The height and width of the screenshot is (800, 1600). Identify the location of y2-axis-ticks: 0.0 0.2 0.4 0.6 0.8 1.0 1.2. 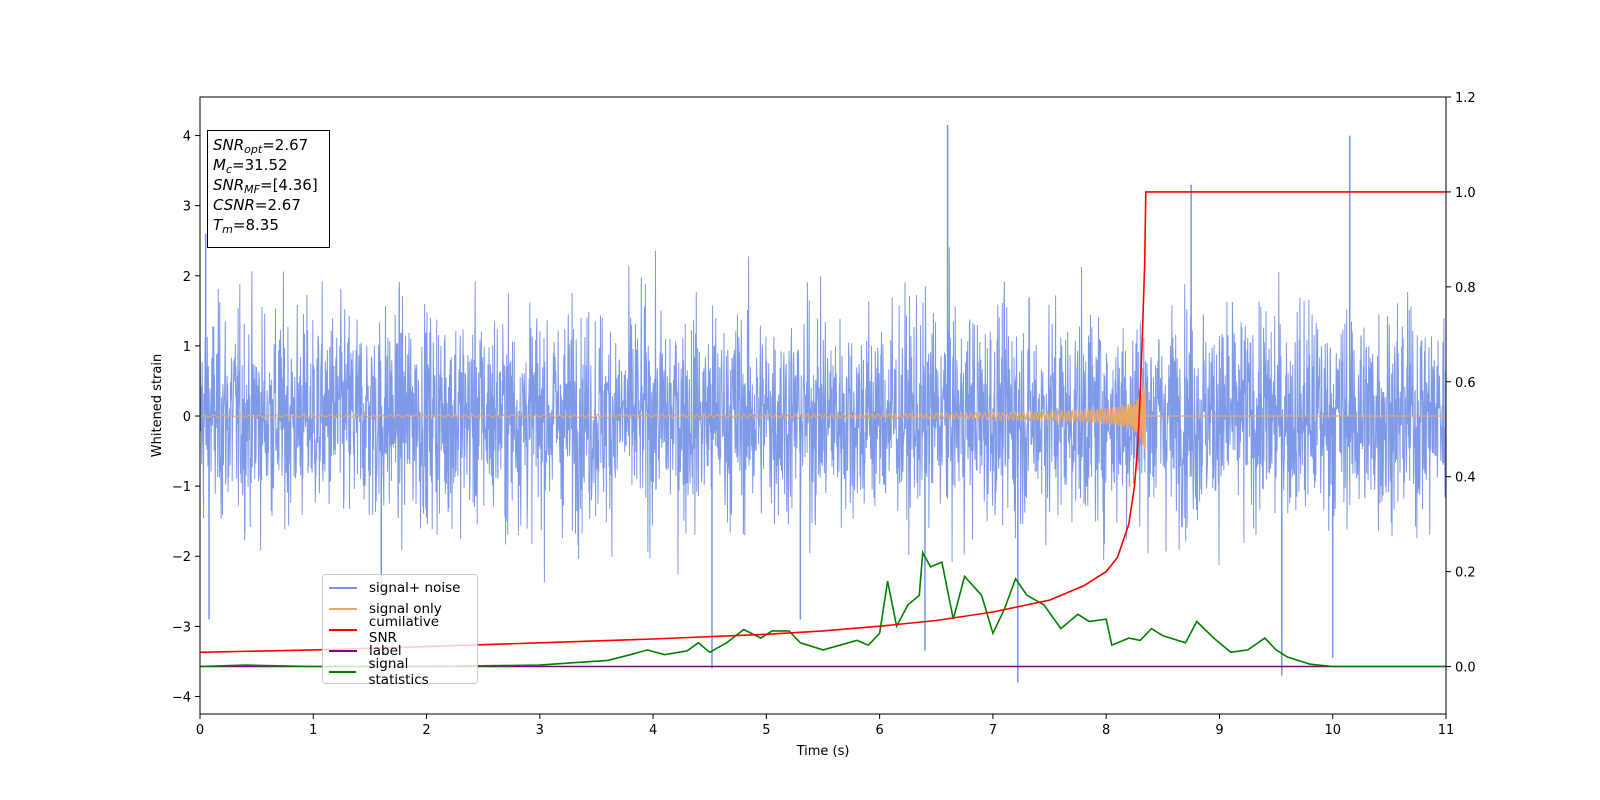
(1461, 383).